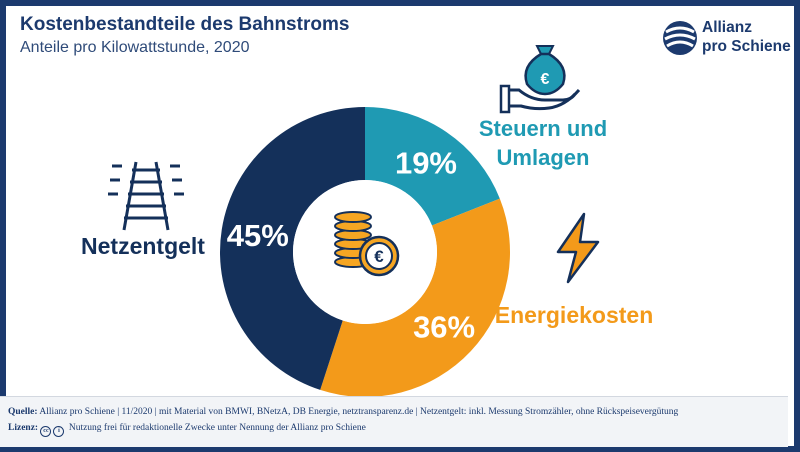 This screenshot has width=800, height=452. I want to click on source-label: Quelle:, so click(23, 412).